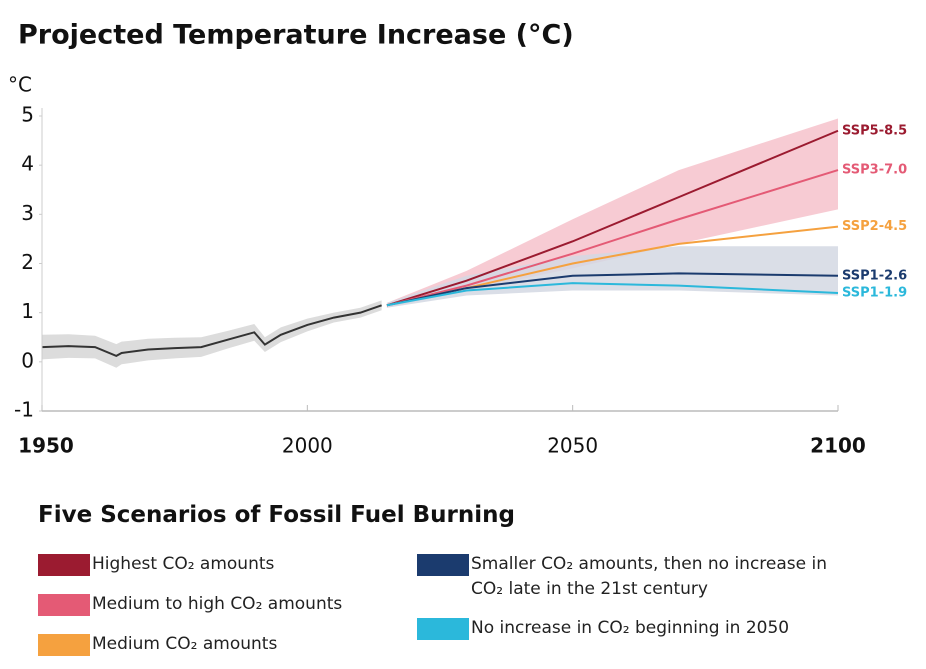 This screenshot has height=669, width=926. I want to click on series-label: SSP5-8.5, so click(874, 130).